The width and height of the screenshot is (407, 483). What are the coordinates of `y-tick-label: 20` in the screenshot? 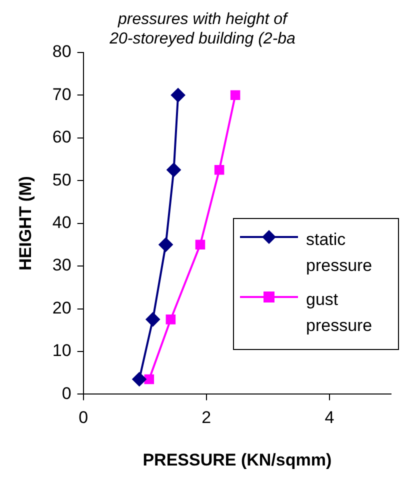 It's located at (62, 308).